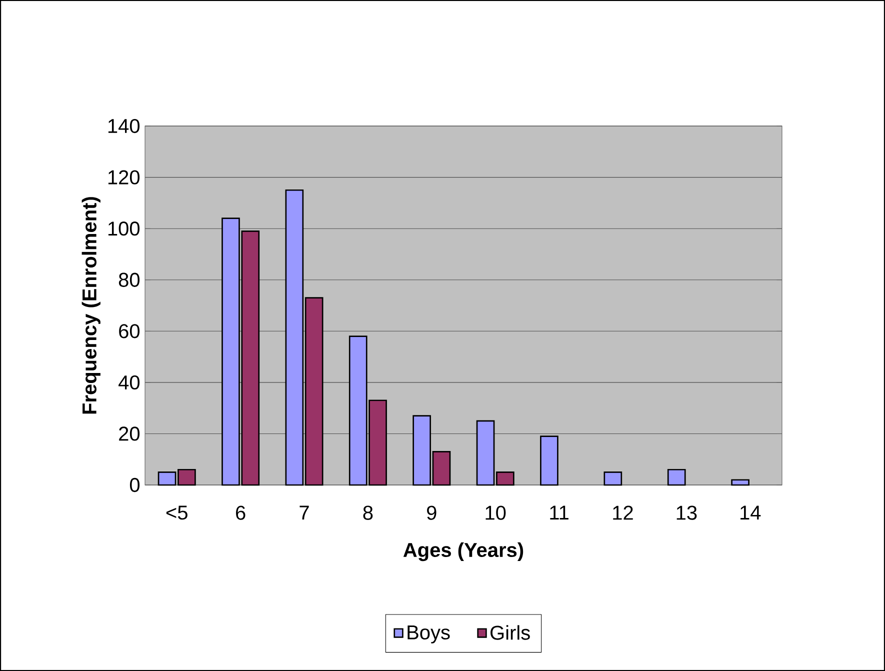 The image size is (885, 671). Describe the element at coordinates (129, 279) in the screenshot. I see `y-tick-label: 80` at that location.